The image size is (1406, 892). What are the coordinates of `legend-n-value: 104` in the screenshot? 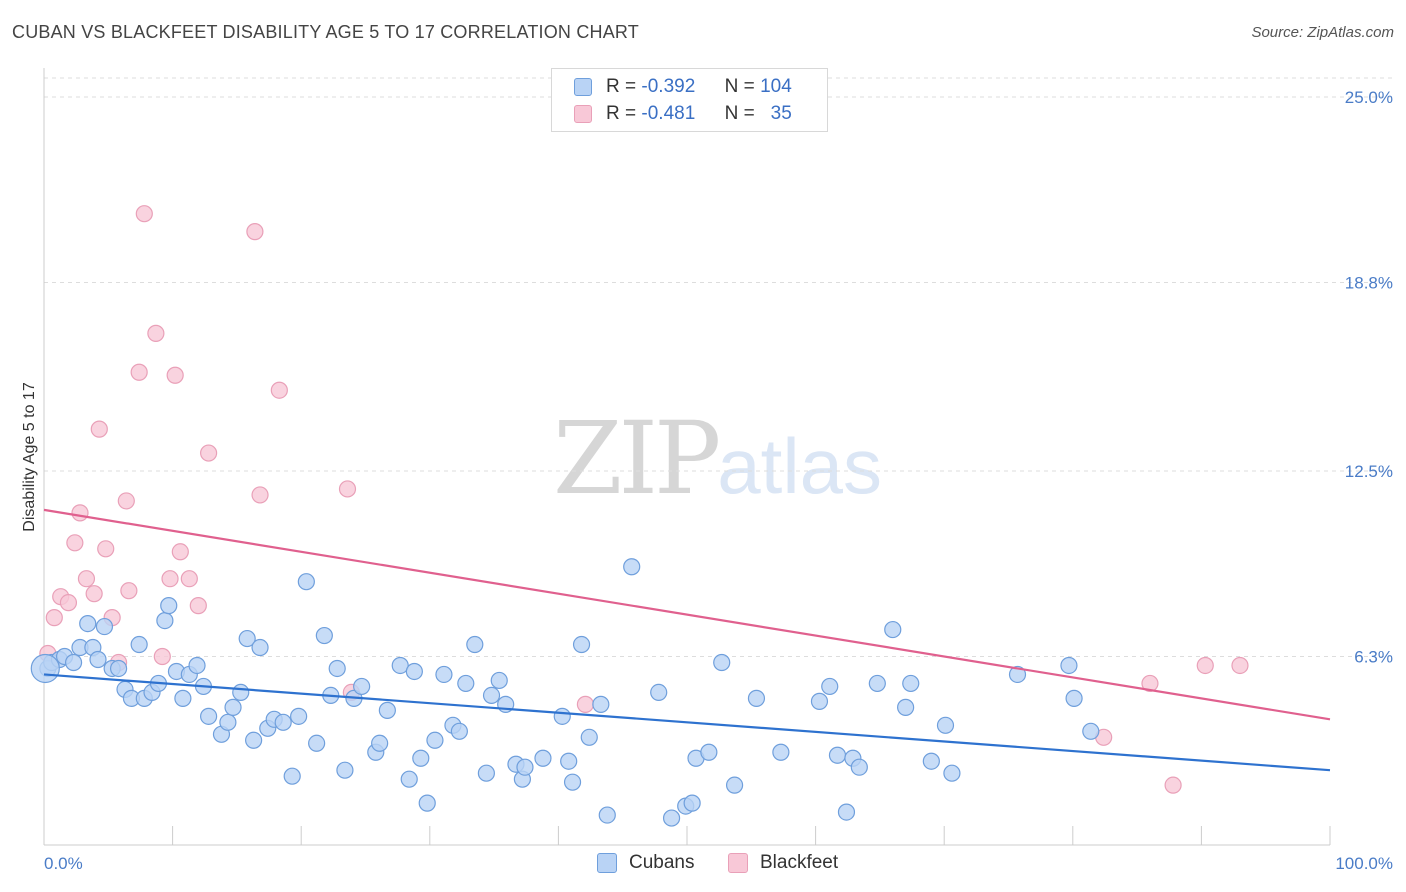 It's located at (776, 86).